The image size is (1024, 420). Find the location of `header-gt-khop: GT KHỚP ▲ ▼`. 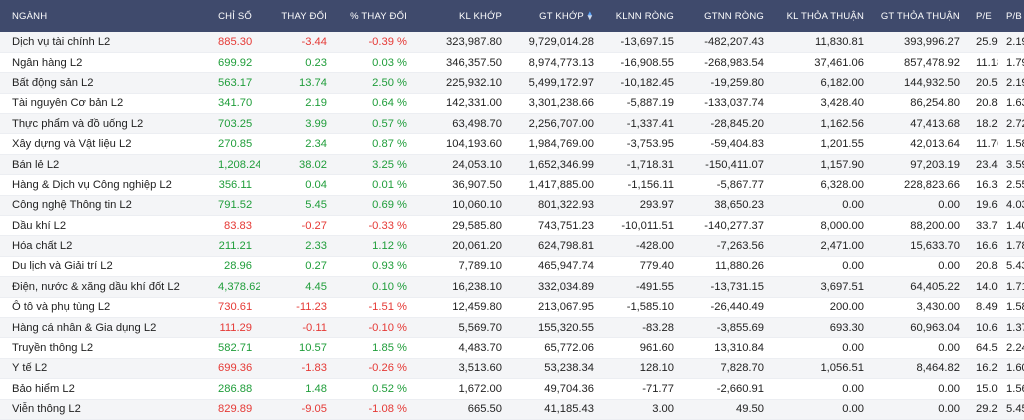

header-gt-khop: GT KHỚP ▲ ▼ is located at coordinates (556, 16).